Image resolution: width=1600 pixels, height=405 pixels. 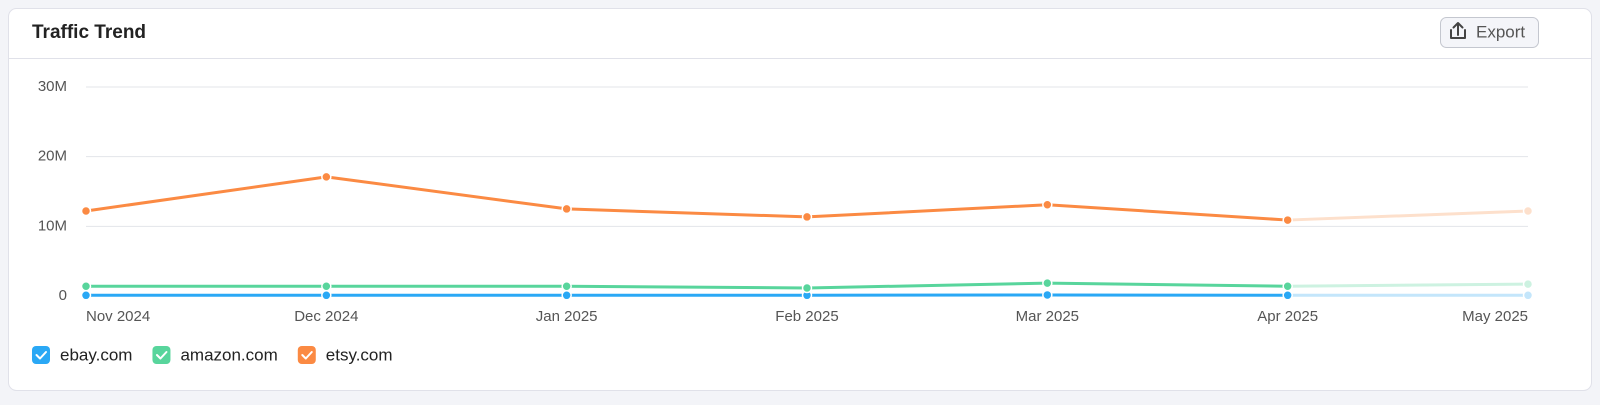 What do you see at coordinates (359, 354) in the screenshot?
I see `legend-label: etsy.com` at bounding box center [359, 354].